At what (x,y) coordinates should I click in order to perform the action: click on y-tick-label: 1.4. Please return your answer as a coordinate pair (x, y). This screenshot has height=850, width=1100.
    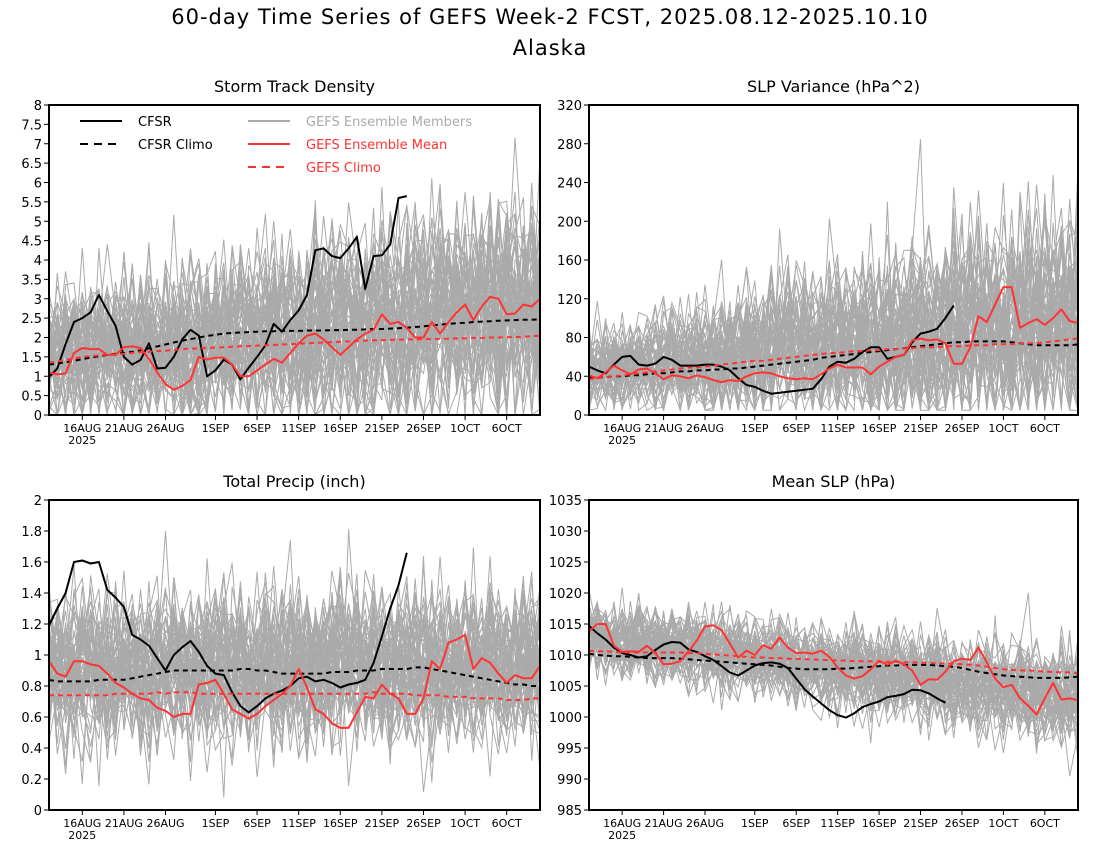
    Looking at the image, I should click on (31, 594).